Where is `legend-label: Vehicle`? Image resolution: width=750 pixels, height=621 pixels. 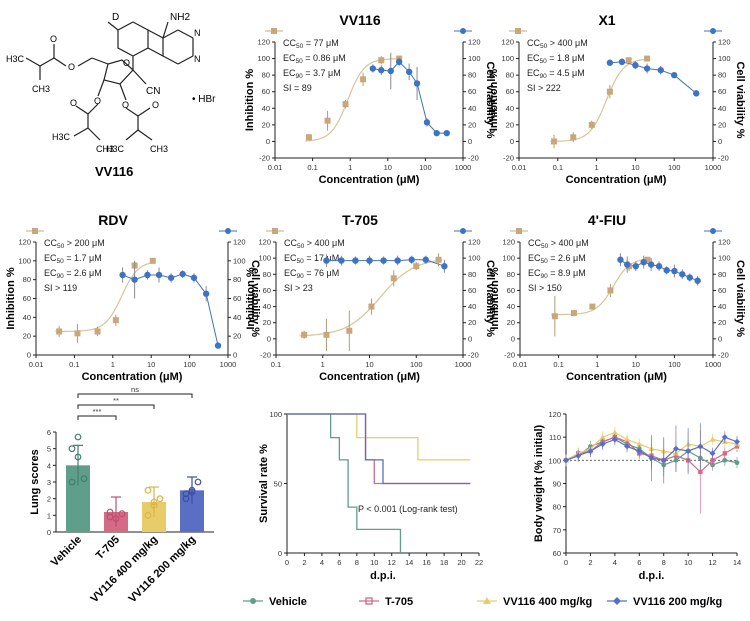
legend-label: Vehicle is located at coordinates (288, 602).